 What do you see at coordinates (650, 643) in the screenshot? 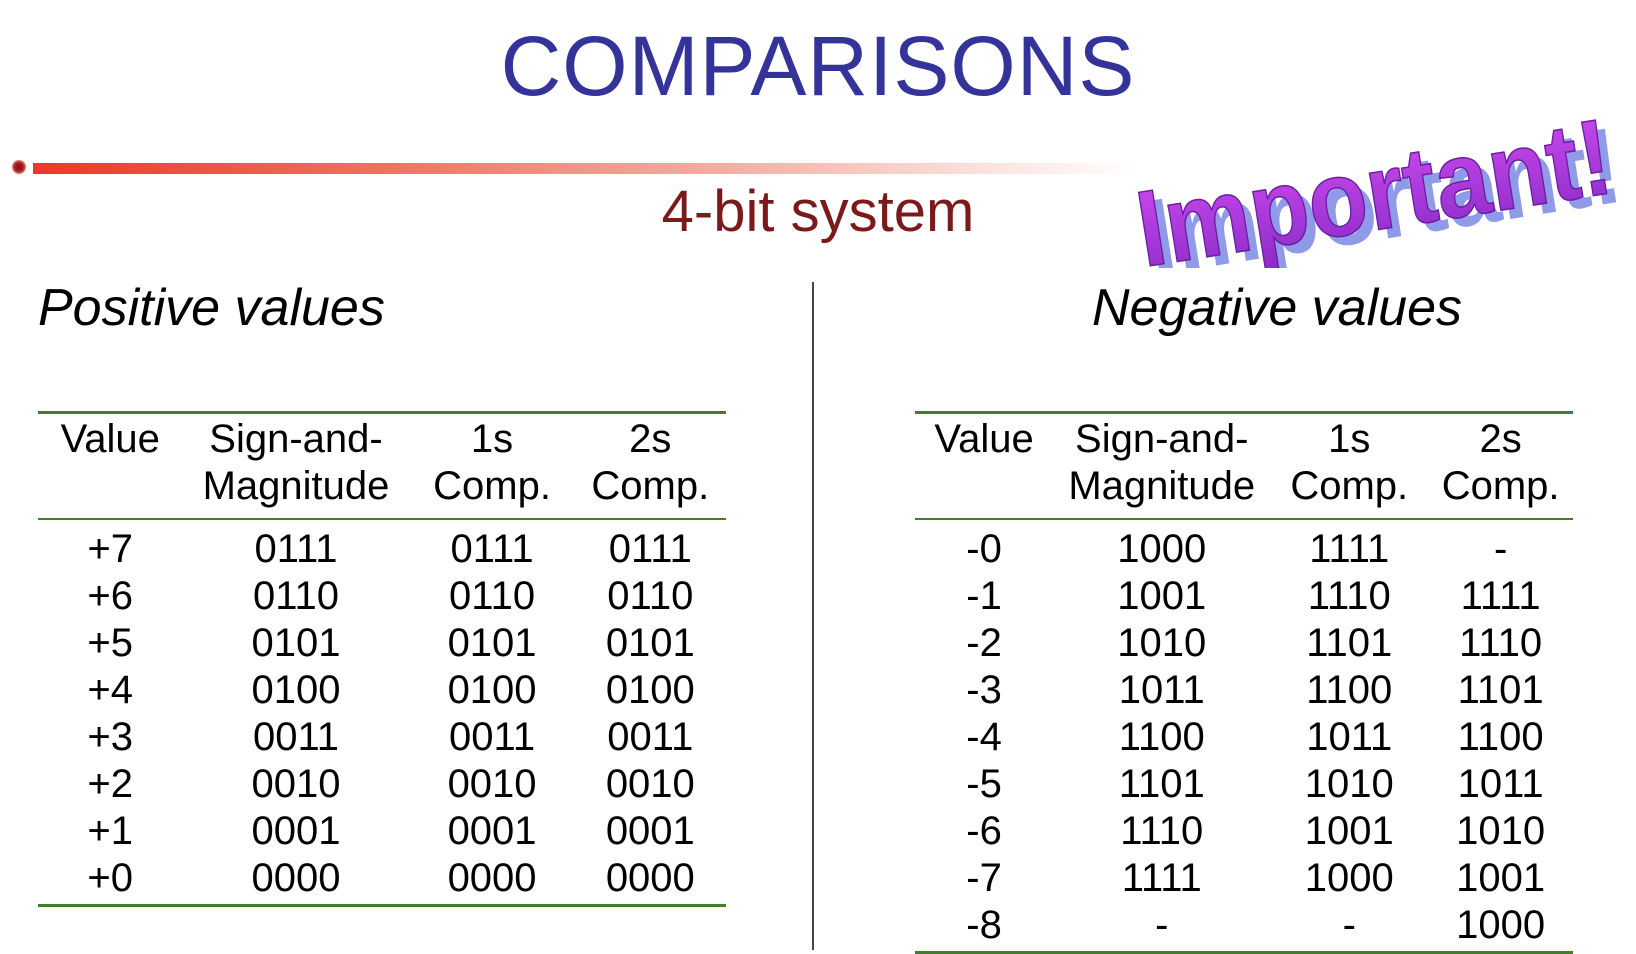
I see `cell-2s-comp: 0101` at bounding box center [650, 643].